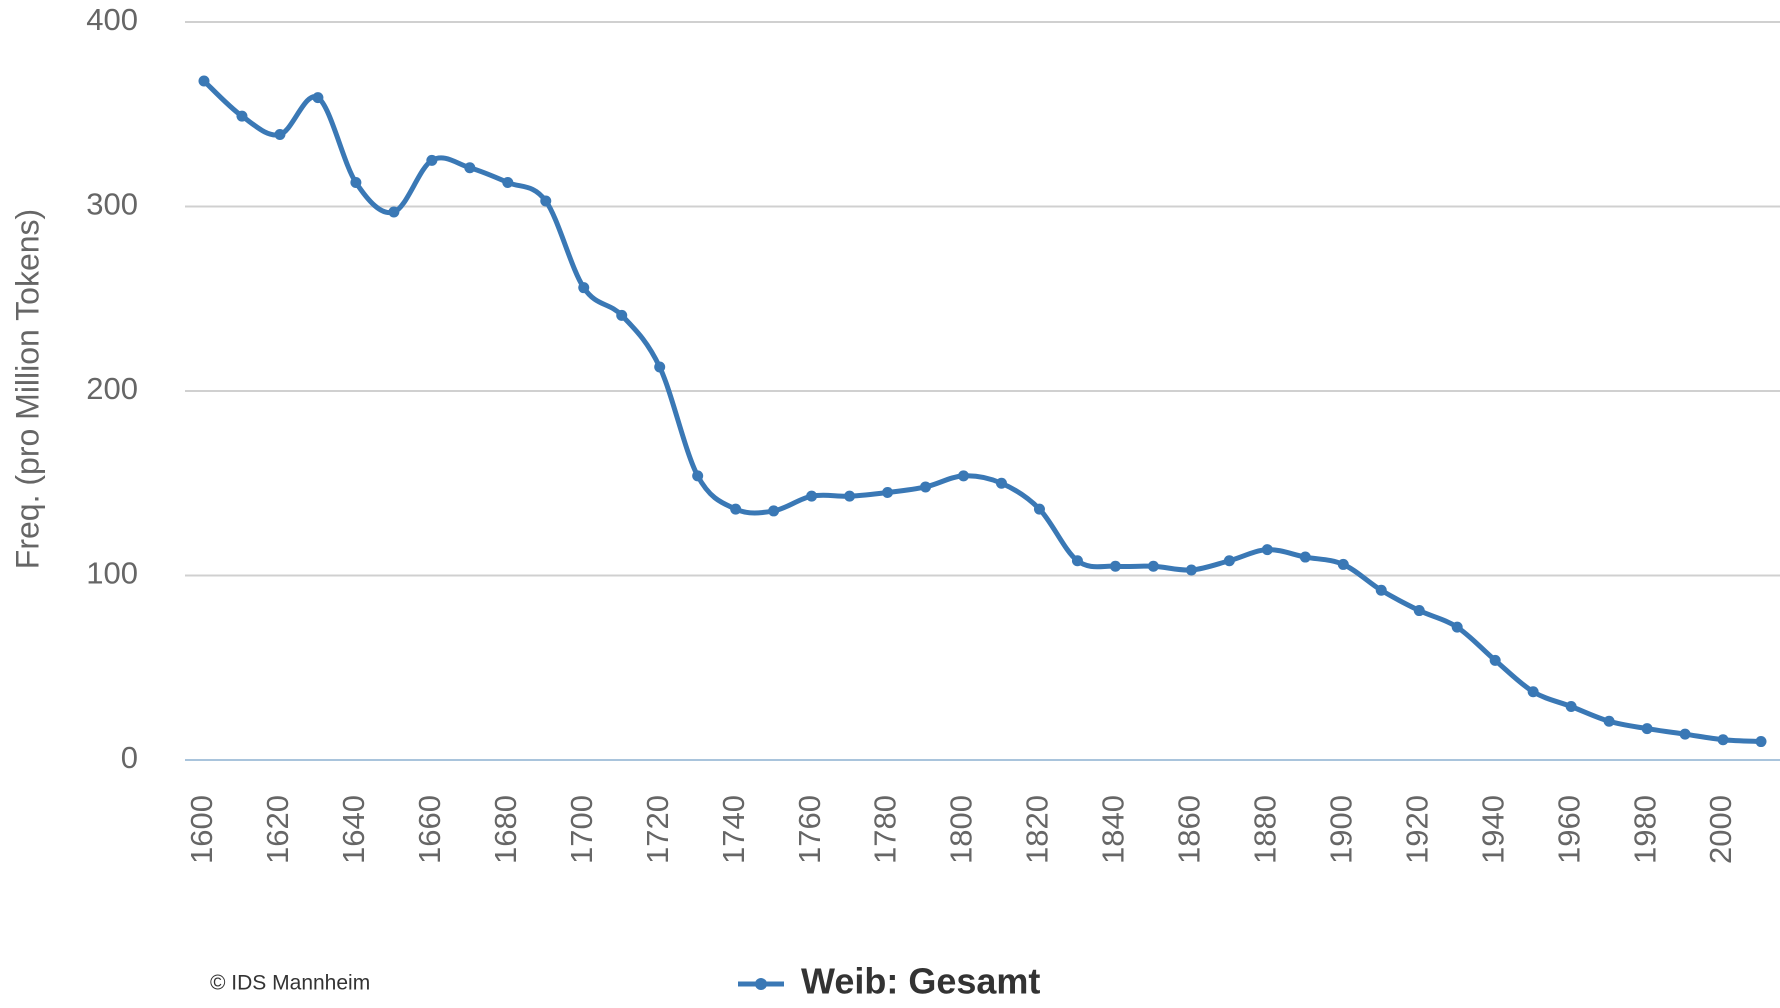 The height and width of the screenshot is (1008, 1780). Describe the element at coordinates (581, 829) in the screenshot. I see `x-tick-label: 1700` at that location.